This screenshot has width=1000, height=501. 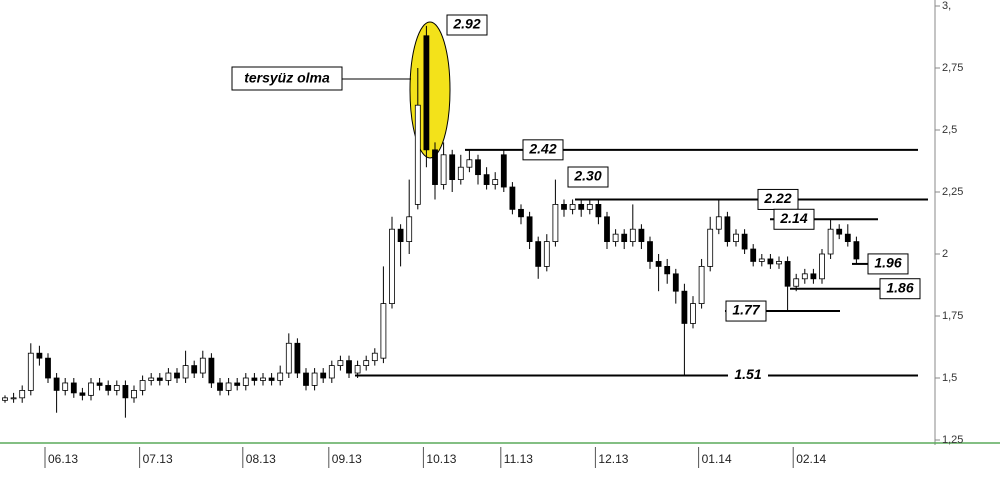 I want to click on level-label: 2.14, so click(x=793, y=218).